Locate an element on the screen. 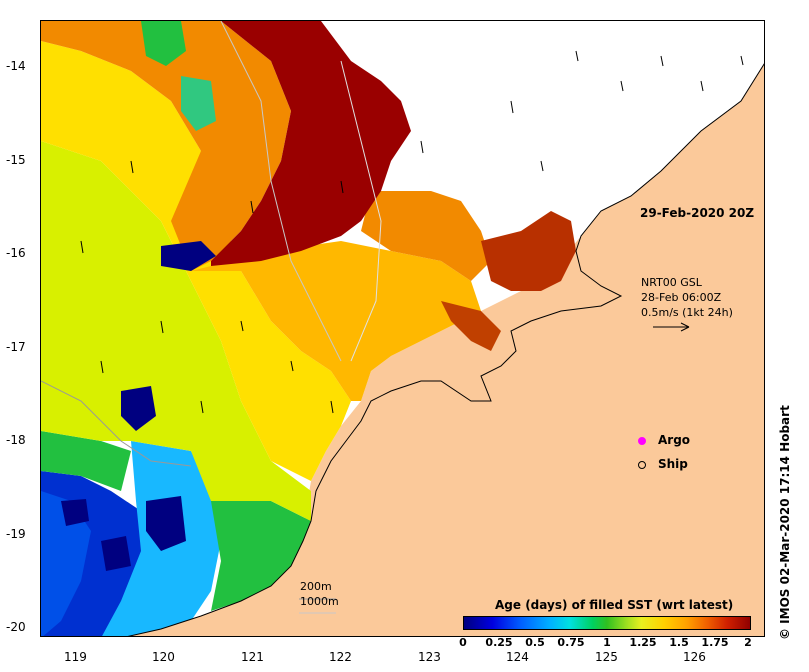 This screenshot has height=672, width=809. colorbar-tick: 0 is located at coordinates (463, 642).